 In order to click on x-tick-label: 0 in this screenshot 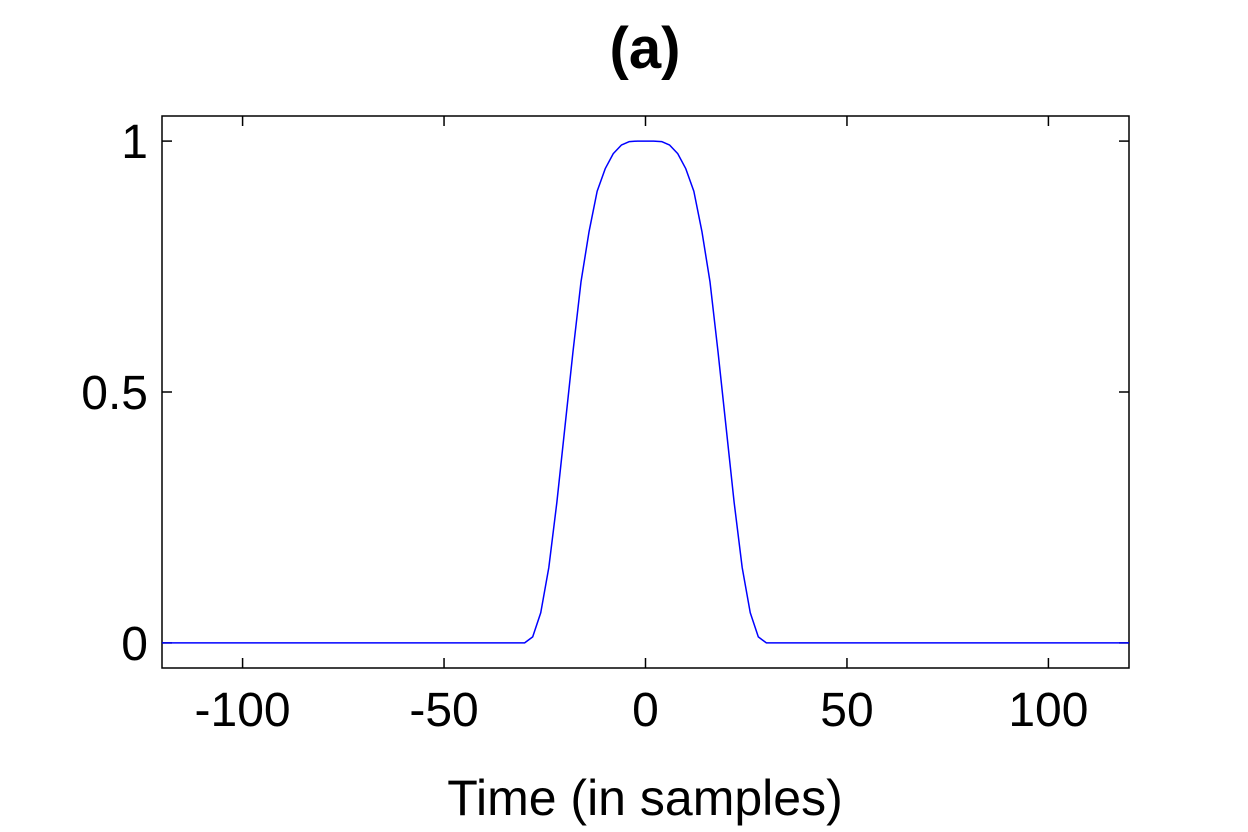, I will do `click(645, 710)`.